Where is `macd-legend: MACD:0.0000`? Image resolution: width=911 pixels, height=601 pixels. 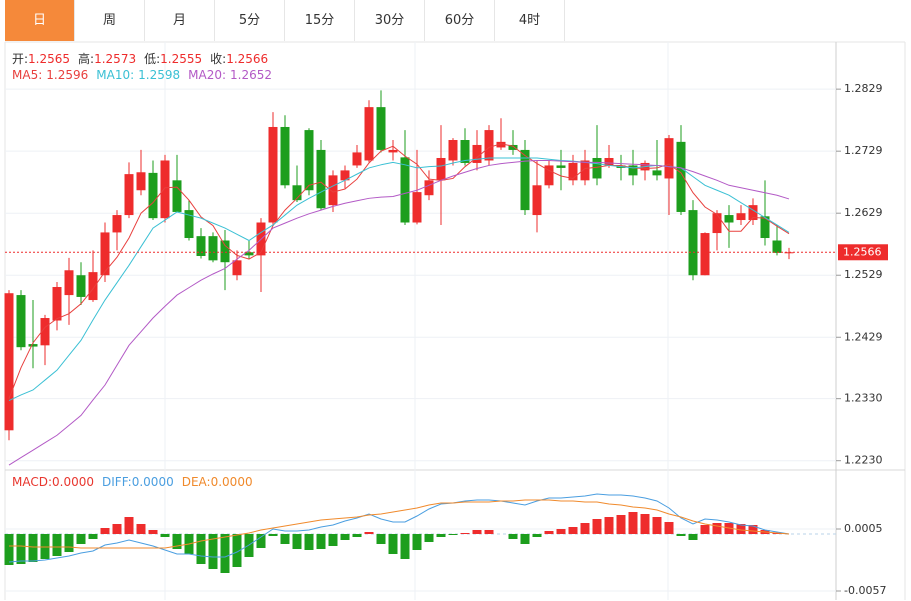 macd-legend: MACD:0.0000 is located at coordinates (53, 482).